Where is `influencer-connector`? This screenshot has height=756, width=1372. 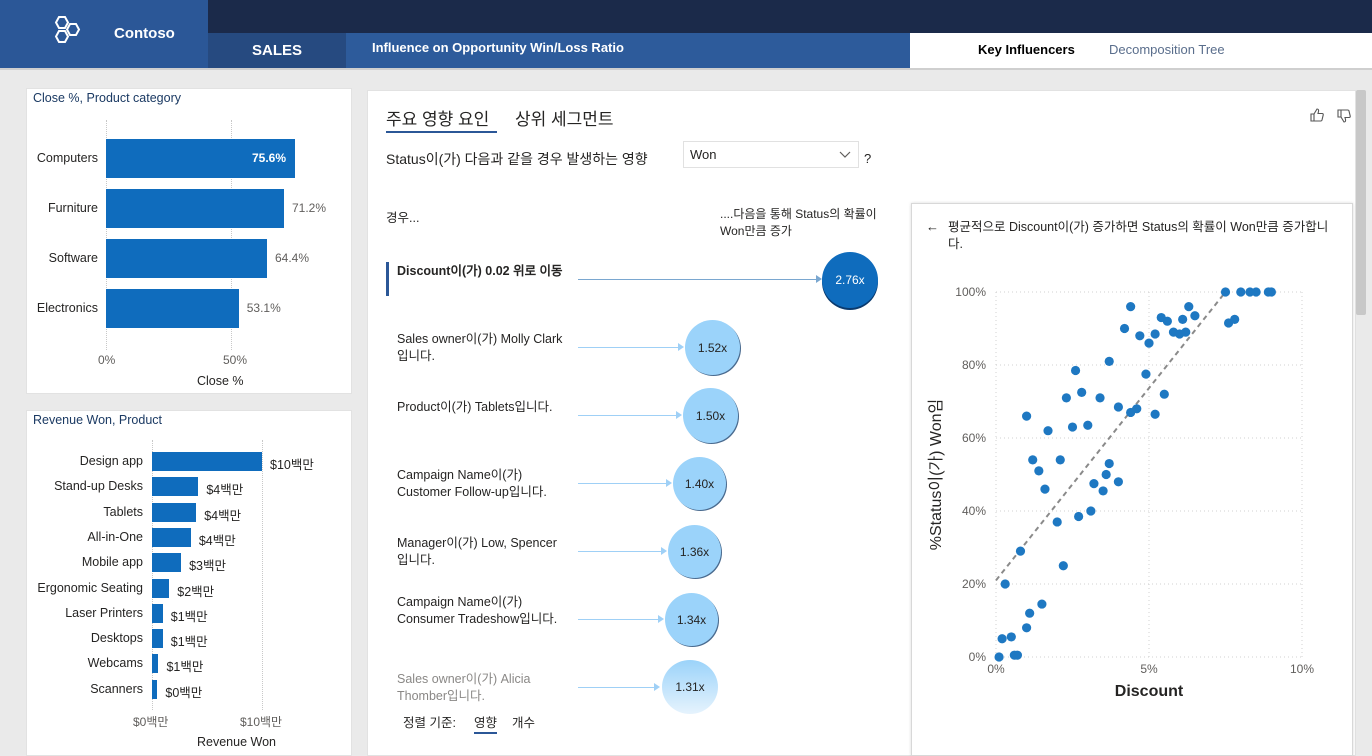 influencer-connector is located at coordinates (619, 551).